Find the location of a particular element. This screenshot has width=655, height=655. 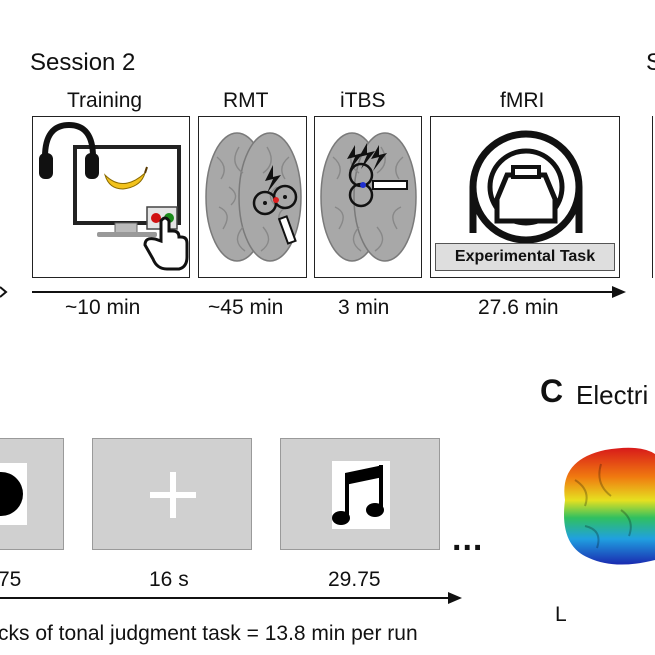

itbs-panel is located at coordinates (368, 197).